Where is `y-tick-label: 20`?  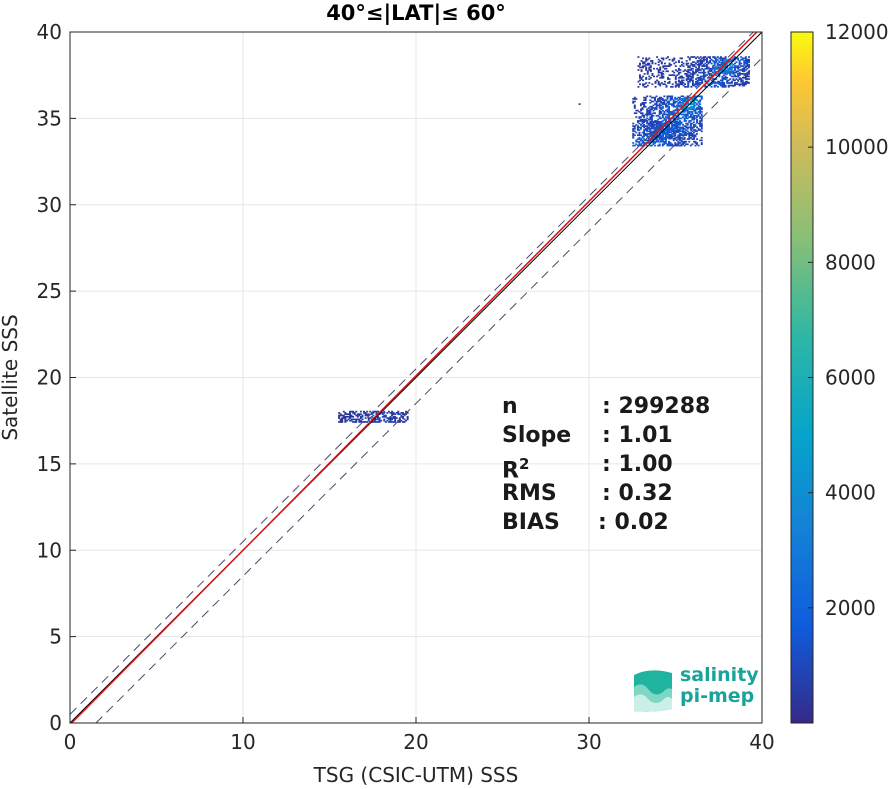
y-tick-label: 20 is located at coordinates (49, 378).